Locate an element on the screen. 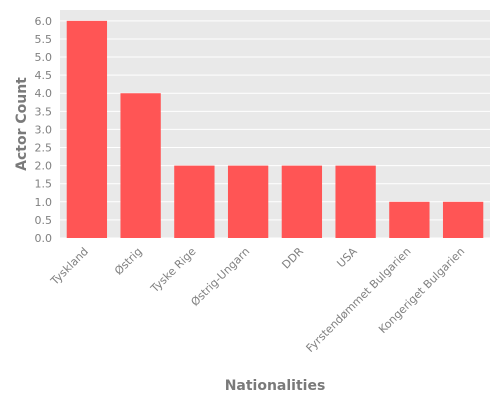  x-tick-label: Tyskland is located at coordinates (69, 266).